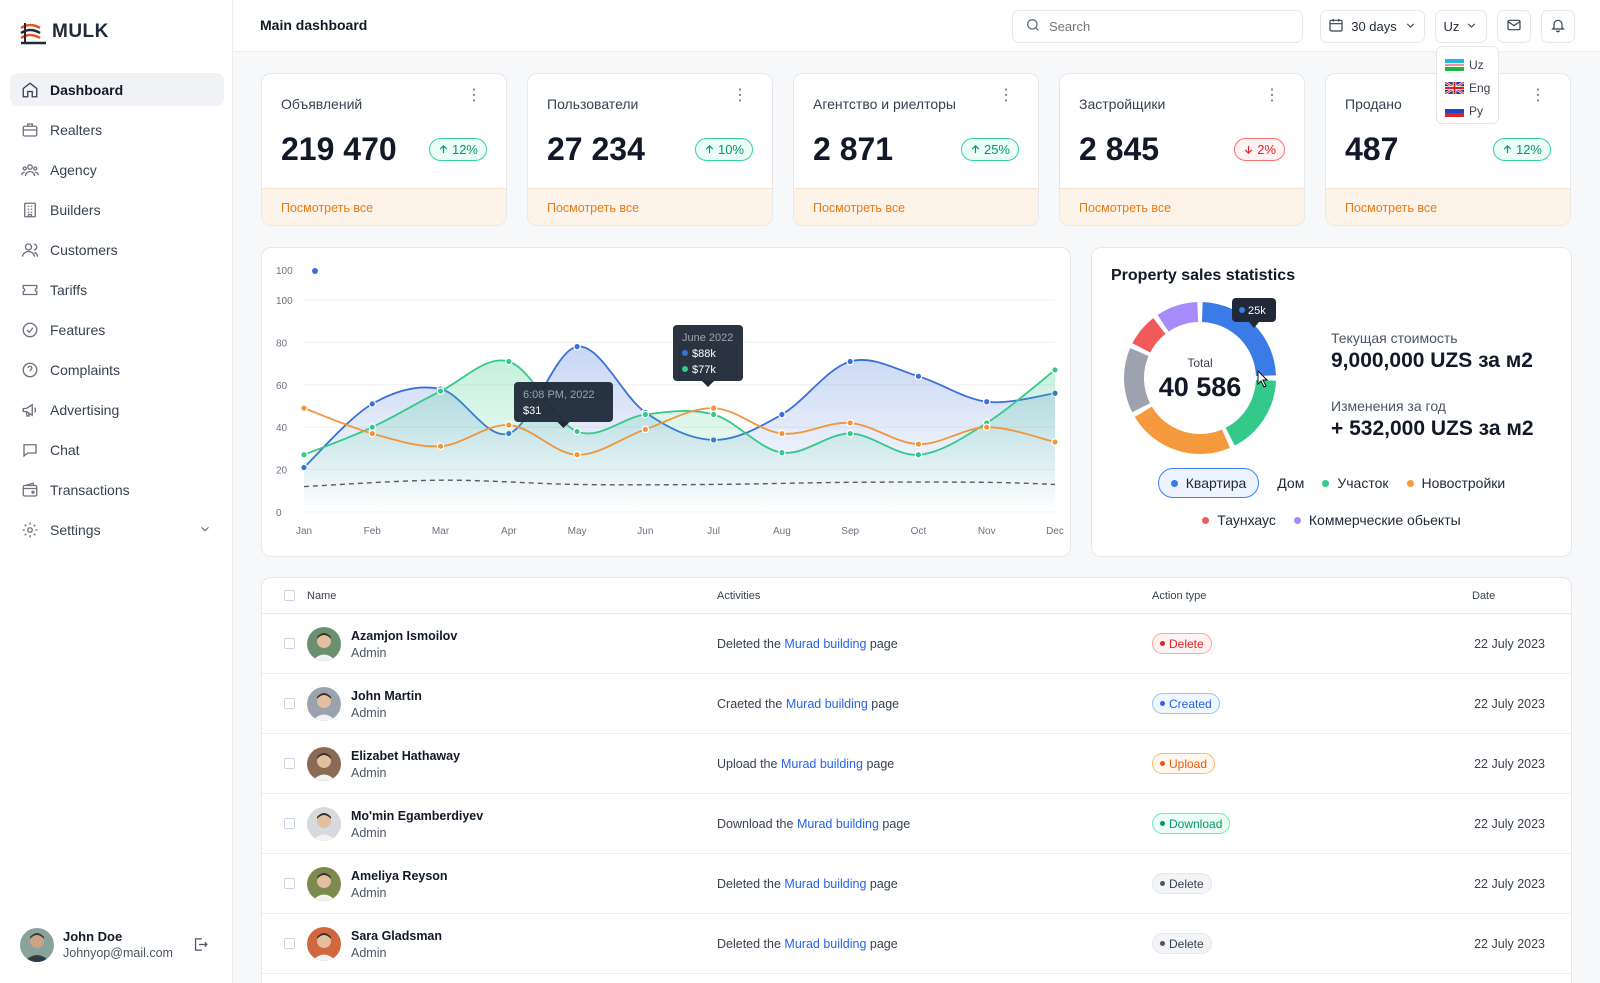 This screenshot has width=1600, height=983. I want to click on sidebar-item-customers: Customers, so click(117, 249).